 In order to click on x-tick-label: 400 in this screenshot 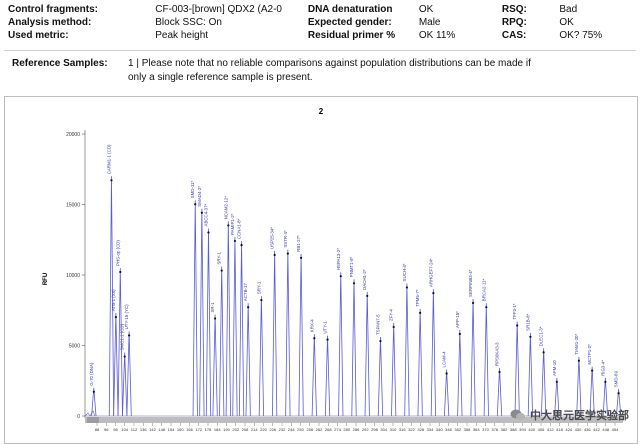, I will do `click(531, 429)`.